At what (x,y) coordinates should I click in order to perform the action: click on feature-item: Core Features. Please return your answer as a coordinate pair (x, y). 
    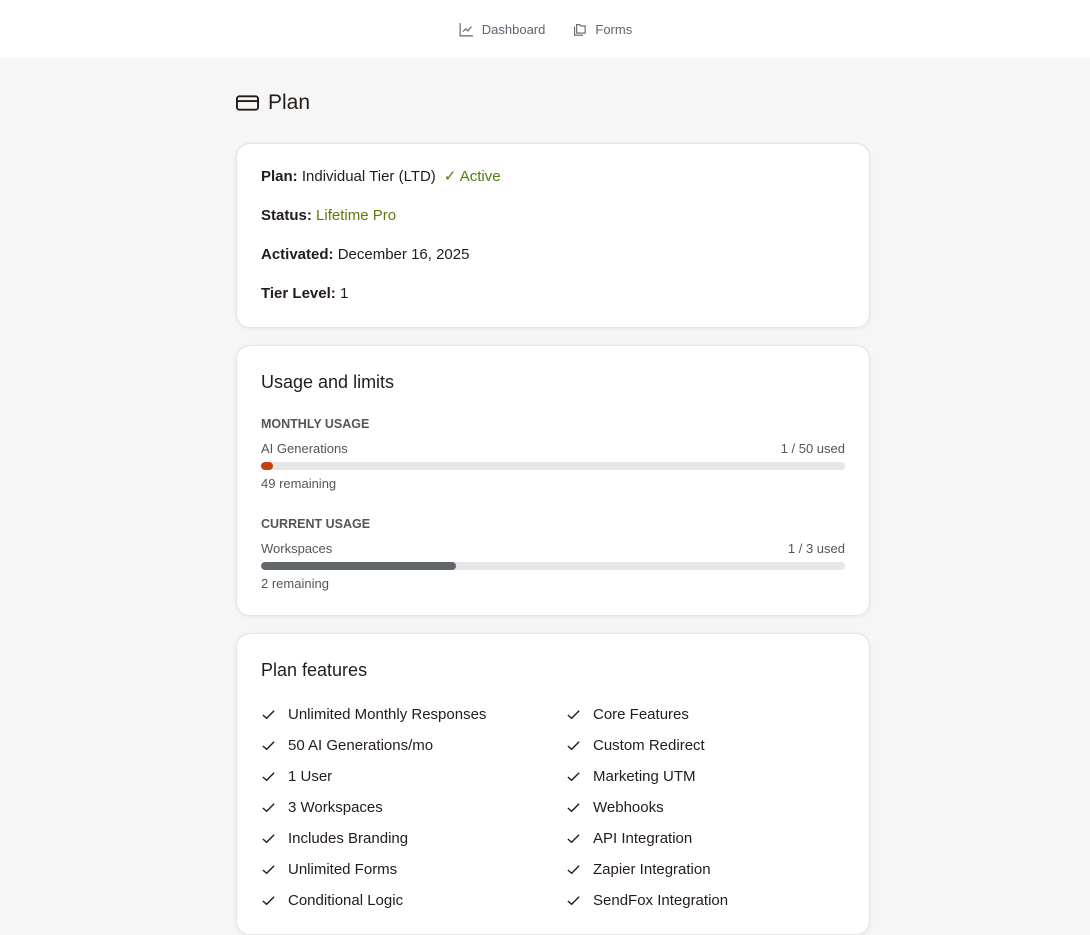
    Looking at the image, I should click on (705, 714).